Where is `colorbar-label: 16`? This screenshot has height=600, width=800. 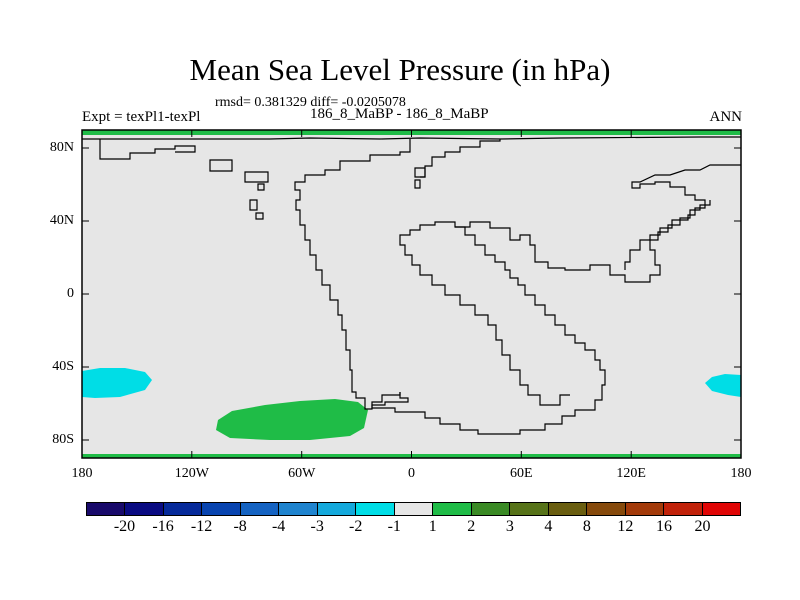
colorbar-label: 16 is located at coordinates (663, 526).